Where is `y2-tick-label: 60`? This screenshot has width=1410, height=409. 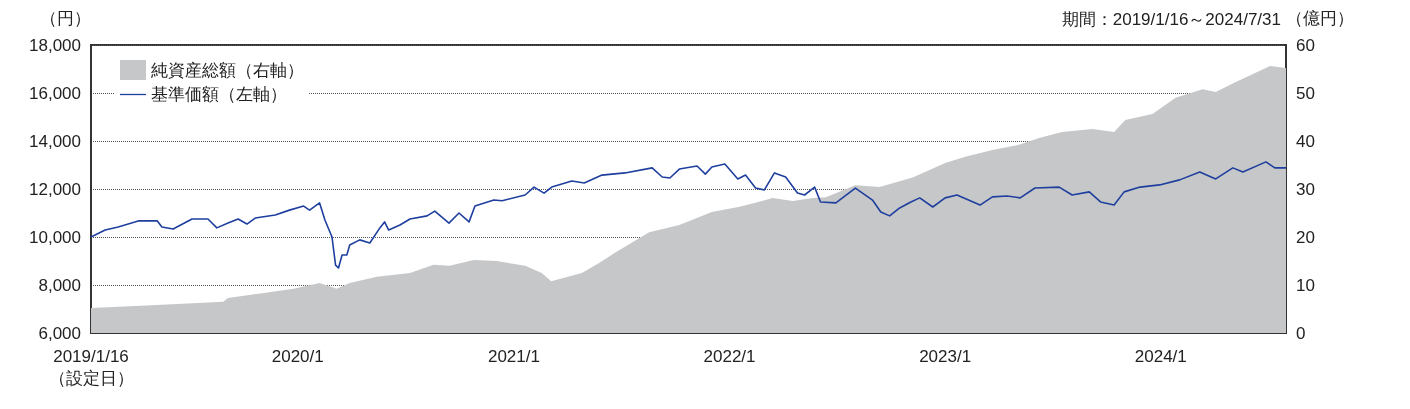 y2-tick-label: 60 is located at coordinates (1305, 45).